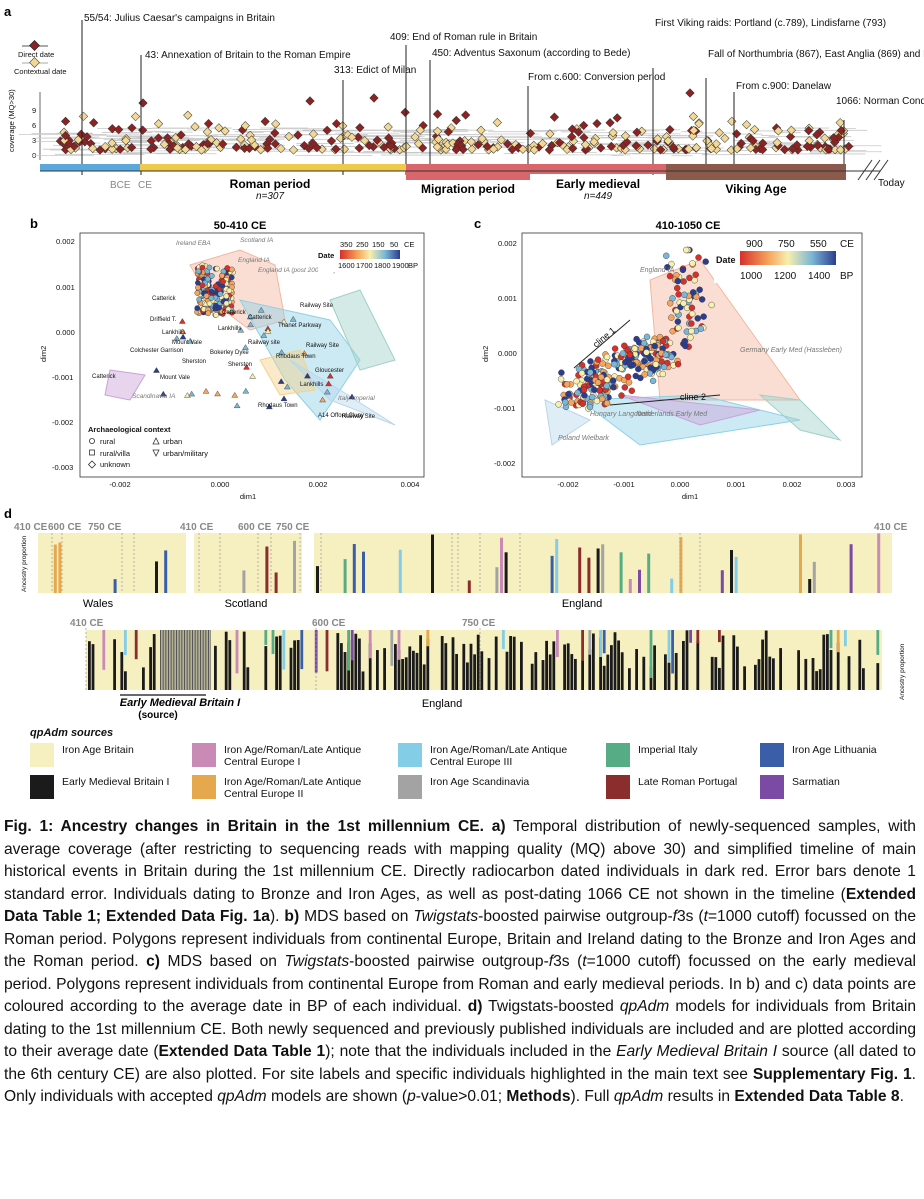 The height and width of the screenshot is (1199, 924). I want to click on period-label: Migration period, so click(468, 189).